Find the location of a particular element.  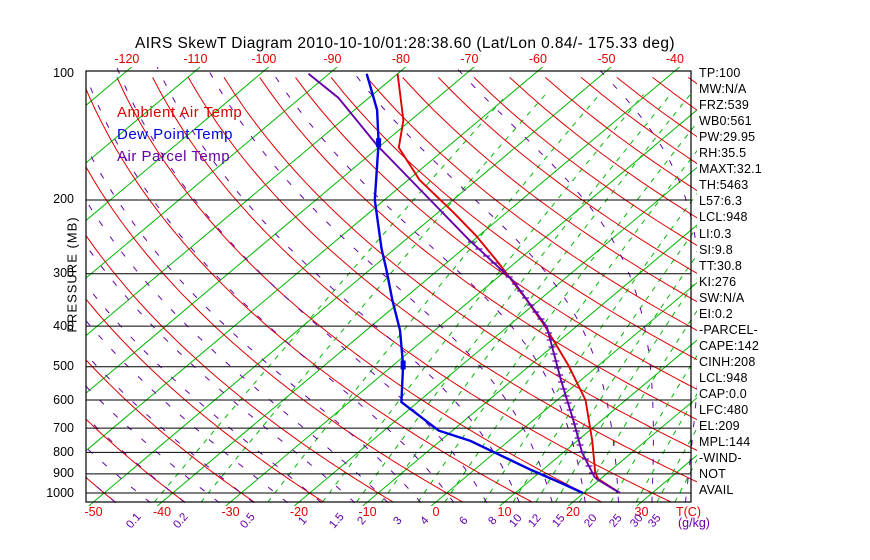

stat-line: MW:N/A is located at coordinates (723, 89).